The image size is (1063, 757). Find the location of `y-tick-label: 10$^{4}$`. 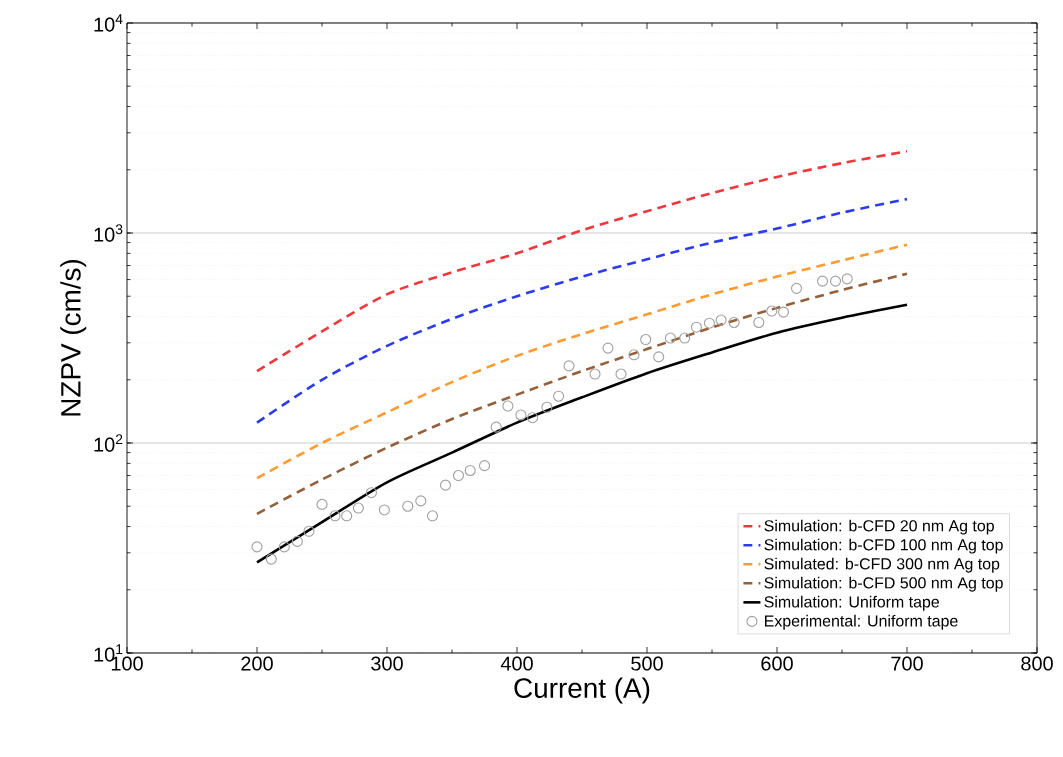

y-tick-label: 10$^{4}$ is located at coordinates (108, 23).